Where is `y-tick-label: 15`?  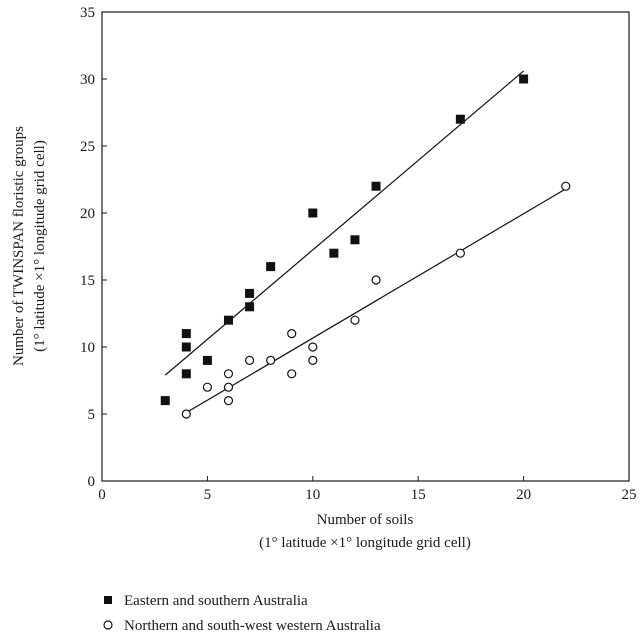 y-tick-label: 15 is located at coordinates (87, 281).